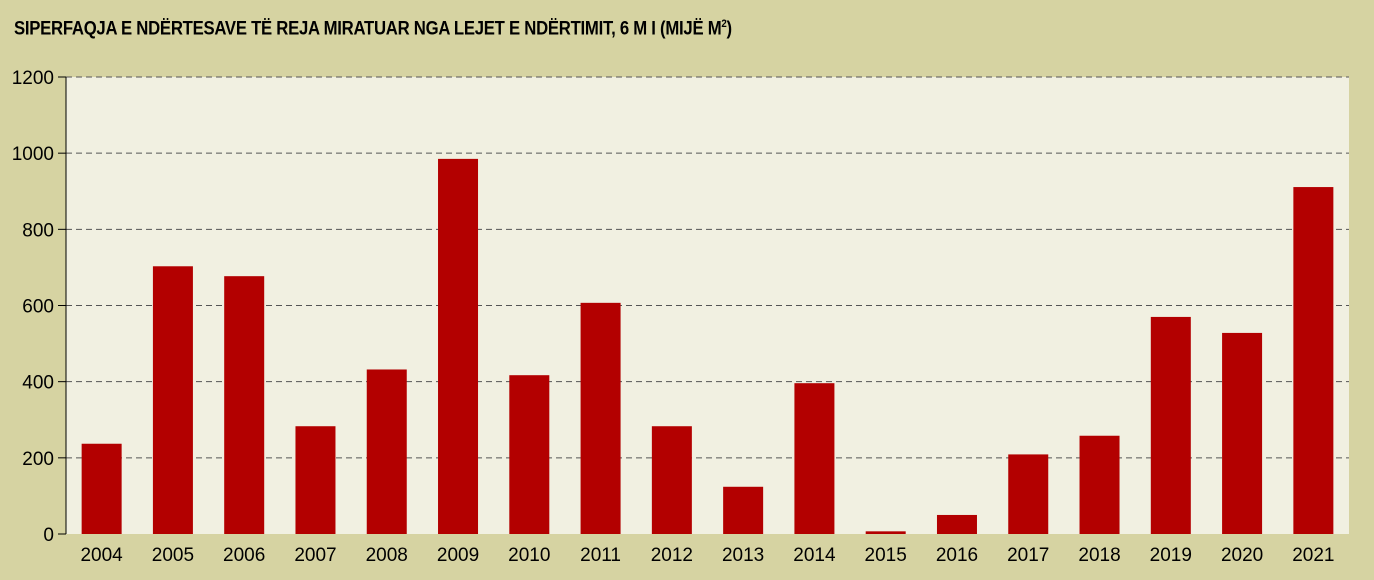 The image size is (1374, 580). Describe the element at coordinates (743, 555) in the screenshot. I see `x-tick-label: 2013` at that location.